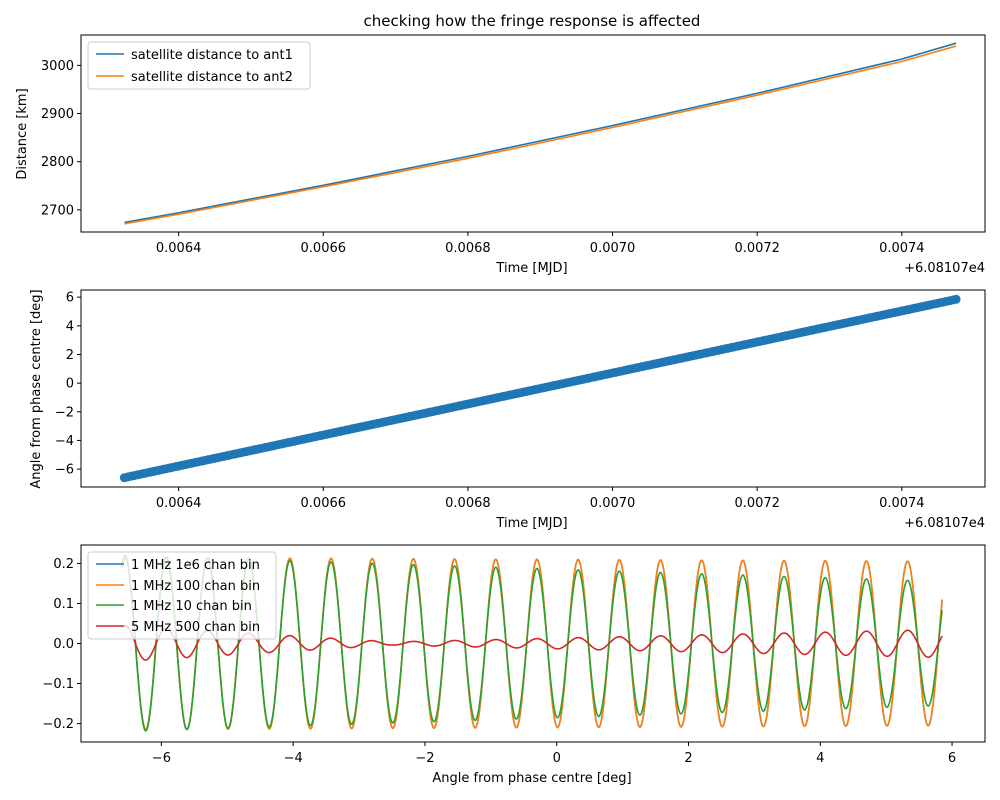  Describe the element at coordinates (613, 503) in the screenshot. I see `angle-x-tick-label: 0.0070` at that location.